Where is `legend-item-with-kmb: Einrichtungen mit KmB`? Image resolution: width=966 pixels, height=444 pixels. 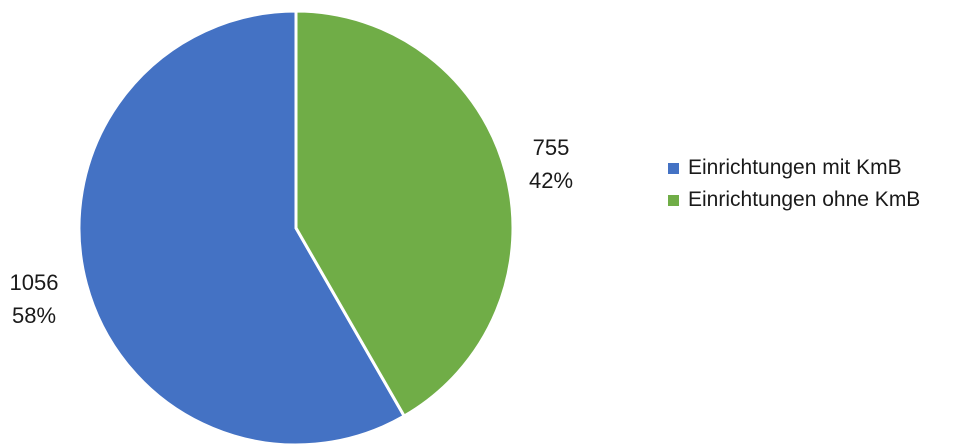 legend-item-with-kmb: Einrichtungen mit KmB is located at coordinates (794, 168).